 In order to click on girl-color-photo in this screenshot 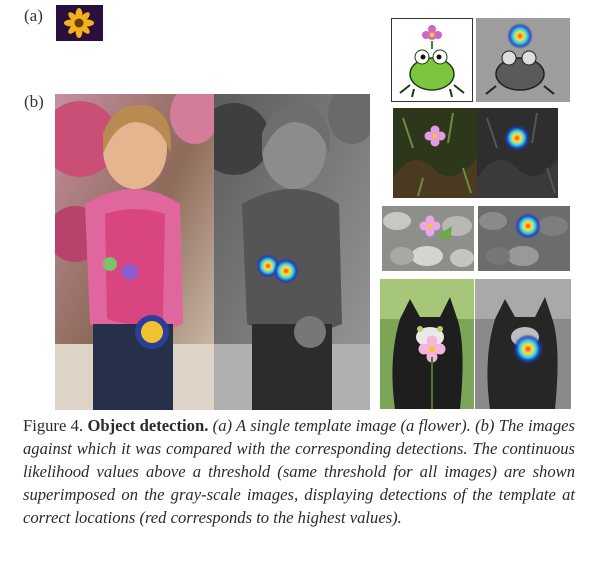, I will do `click(134, 252)`.